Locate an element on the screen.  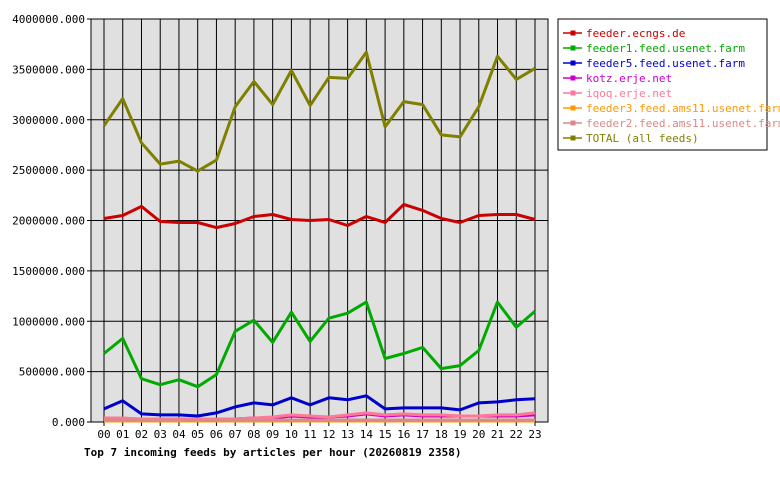
y-tick-label: 0.000 is located at coordinates (68, 422).